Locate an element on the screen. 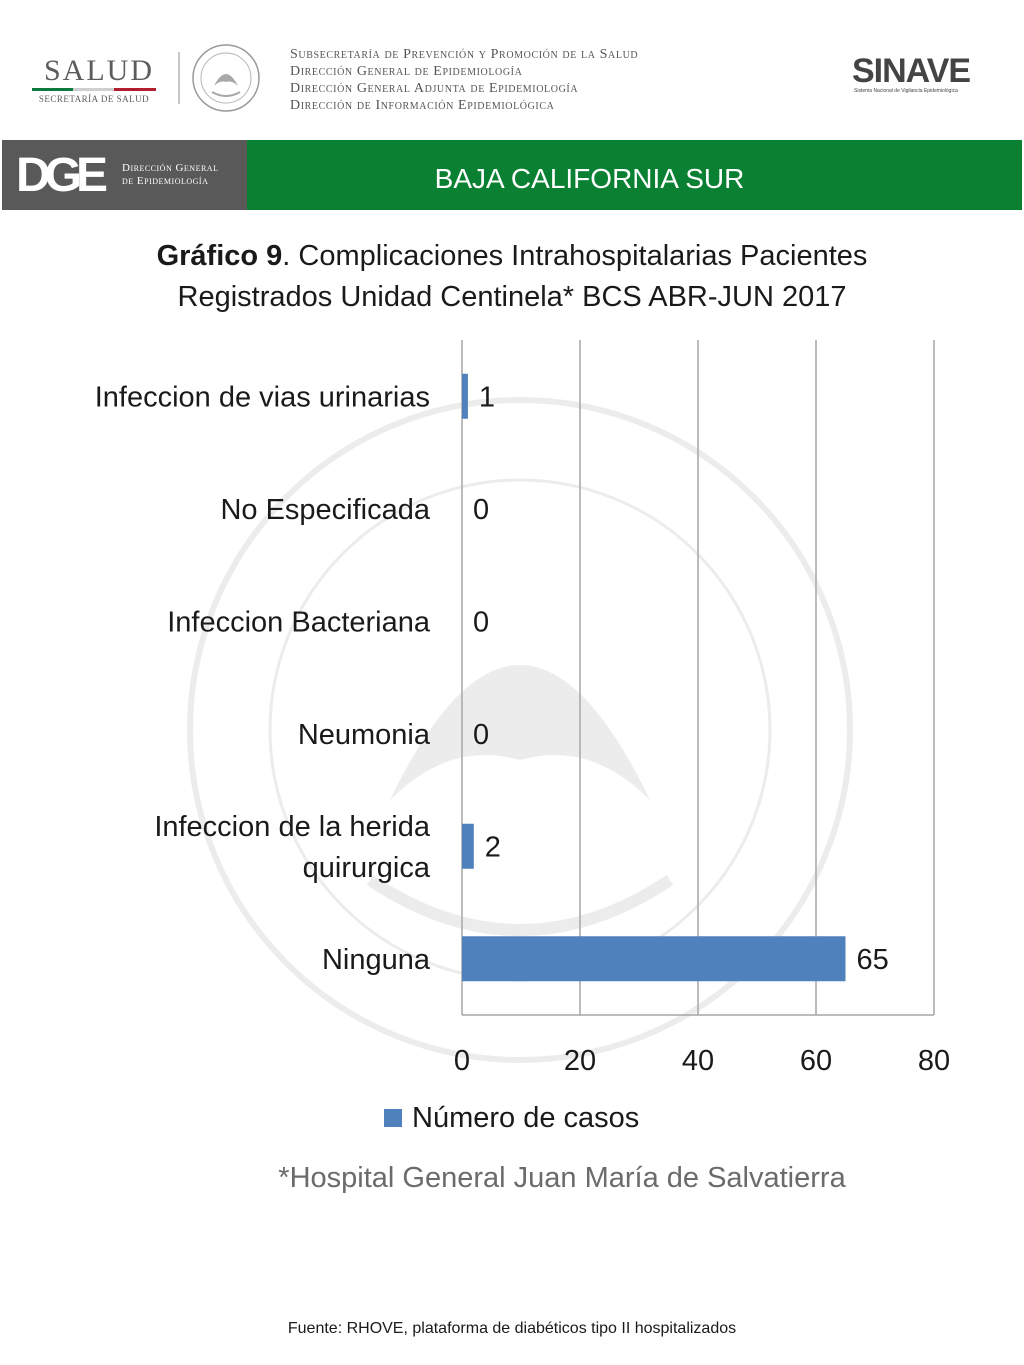 The height and width of the screenshot is (1365, 1024). region-title: BAJA CALIFORNIA SUR is located at coordinates (589, 178).